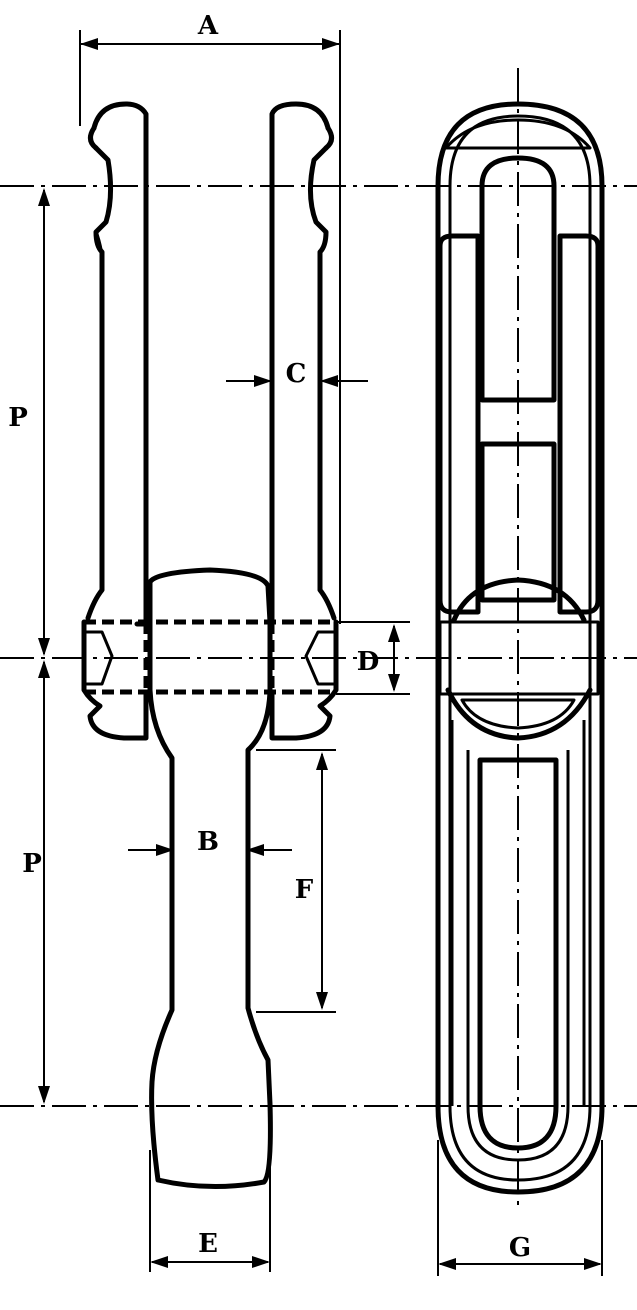 The width and height of the screenshot is (637, 1310). I want to click on dimension-p: P P, so click(29, 646).